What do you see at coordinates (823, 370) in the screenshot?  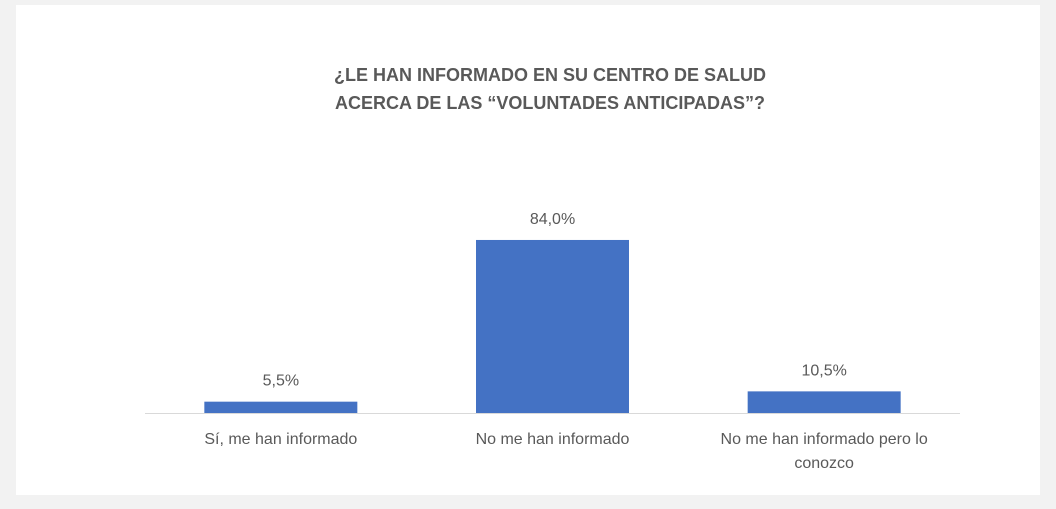 I see `data-label: 10,5%` at bounding box center [823, 370].